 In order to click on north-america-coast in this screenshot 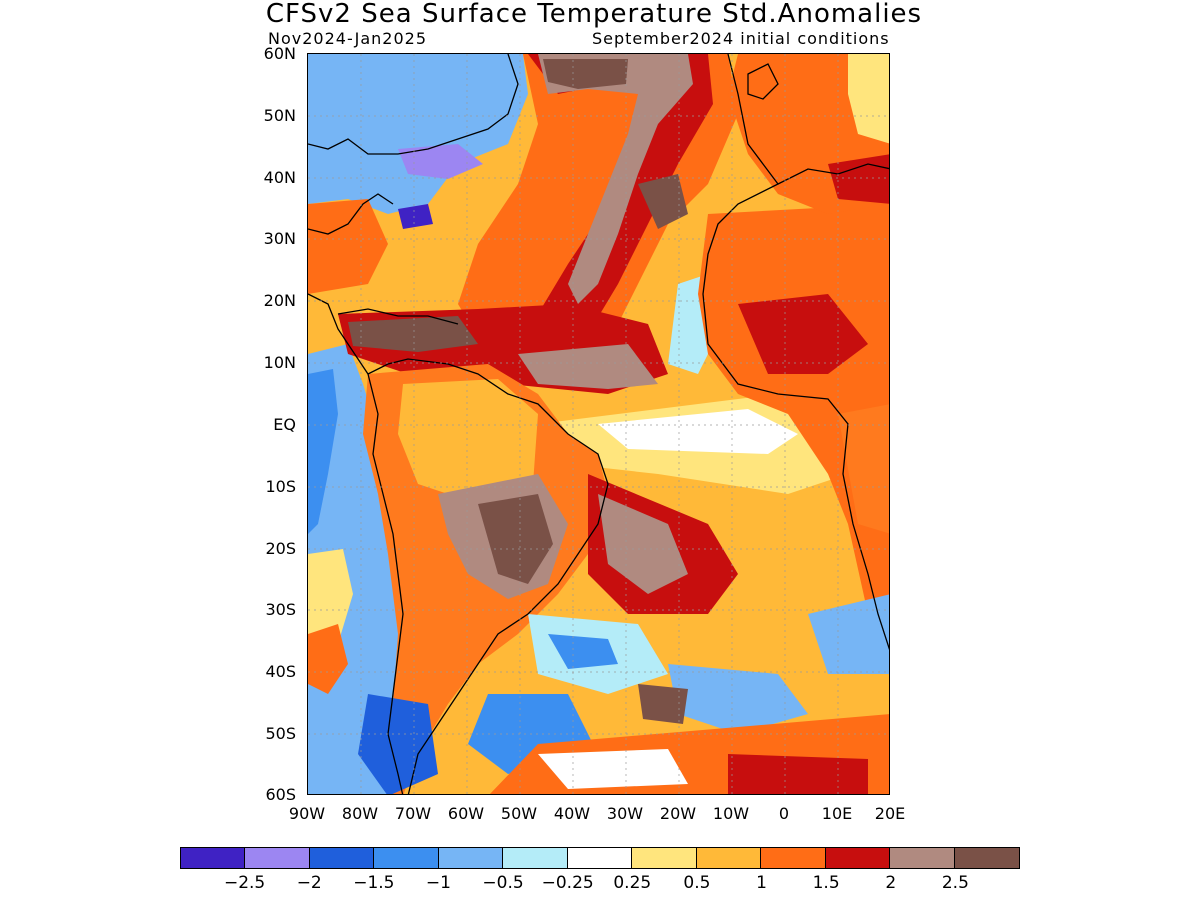, I will do `click(413, 104)`.